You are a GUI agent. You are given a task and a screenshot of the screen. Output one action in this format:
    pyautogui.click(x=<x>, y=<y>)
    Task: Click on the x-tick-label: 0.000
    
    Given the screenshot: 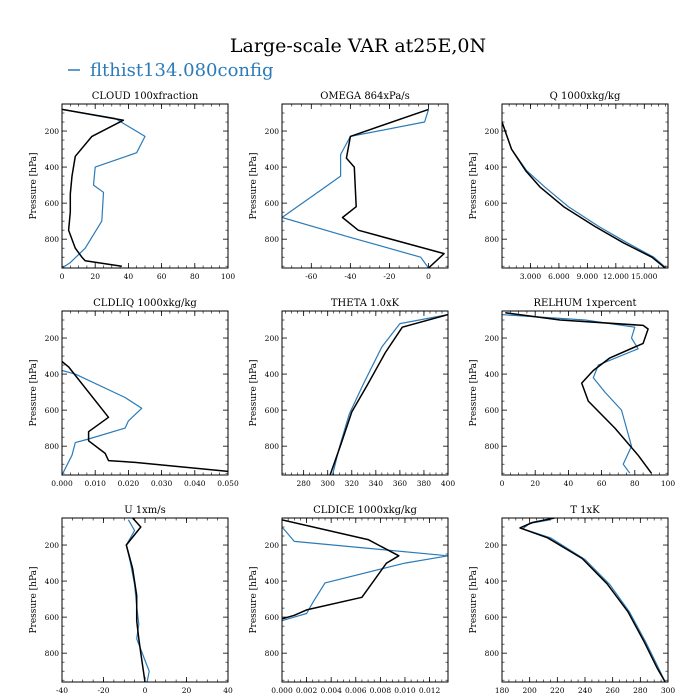 What is the action you would take?
    pyautogui.click(x=282, y=690)
    